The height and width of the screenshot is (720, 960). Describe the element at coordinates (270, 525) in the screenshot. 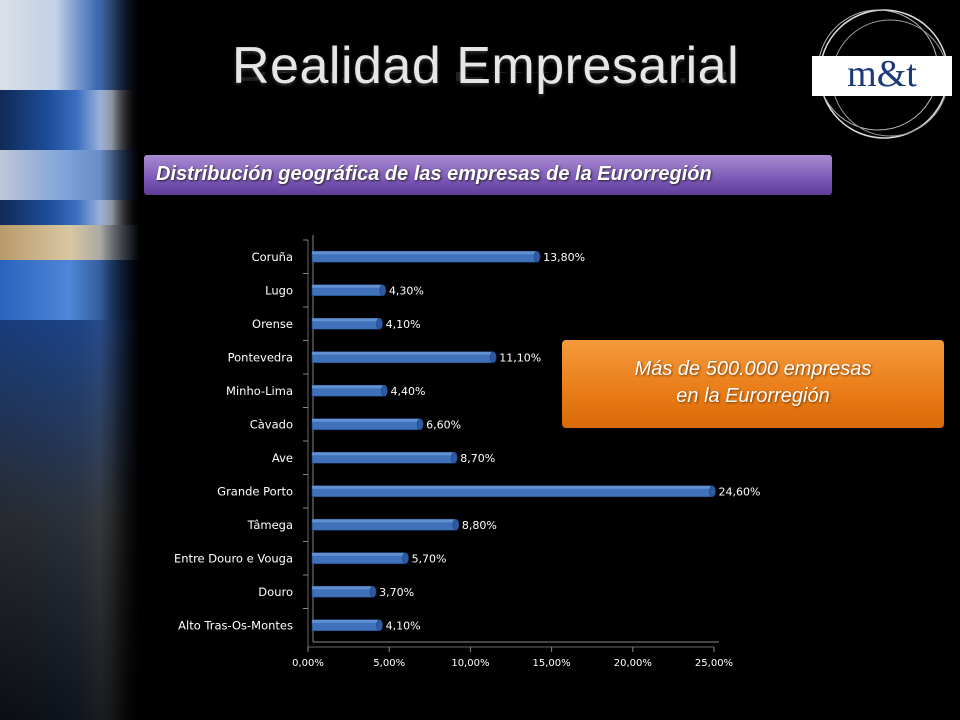

I see `category-label: Tâmega` at that location.